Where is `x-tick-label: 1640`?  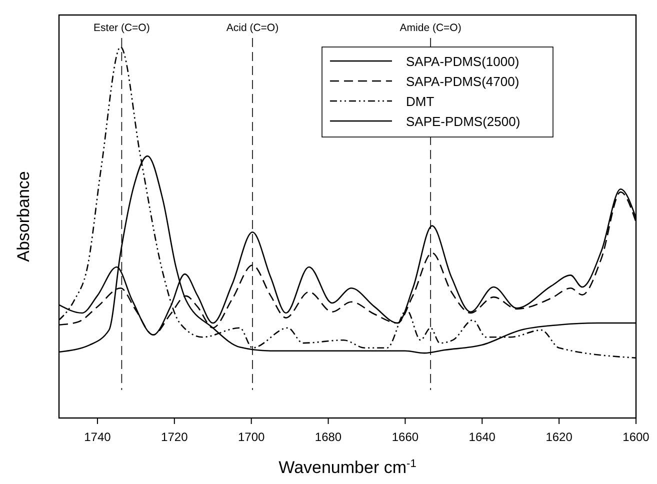
x-tick-label: 1640 is located at coordinates (482, 437).